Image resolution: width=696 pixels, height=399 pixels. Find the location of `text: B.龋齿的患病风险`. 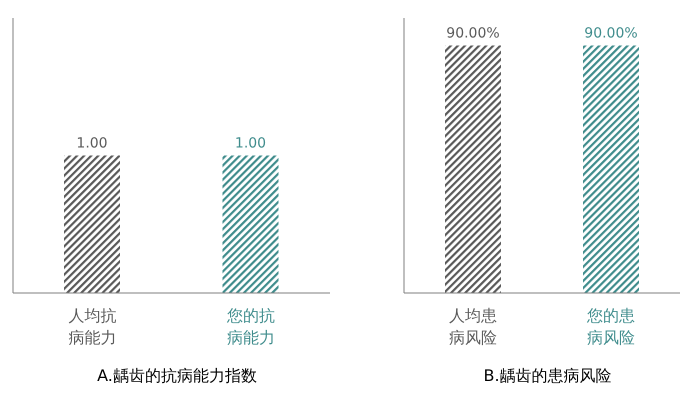

text: B.龋齿的患病风险 is located at coordinates (547, 376).